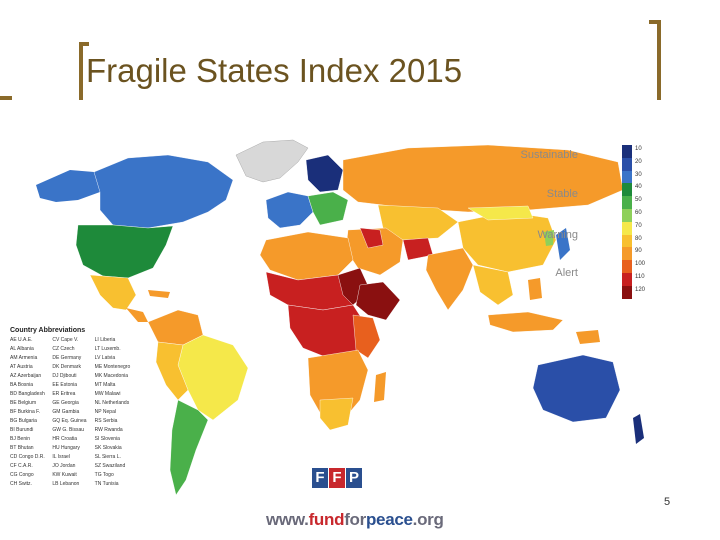 This screenshot has height=540, width=720. What do you see at coordinates (20, 439) in the screenshot?
I see `abbreviation-item: BJ Benin` at bounding box center [20, 439].